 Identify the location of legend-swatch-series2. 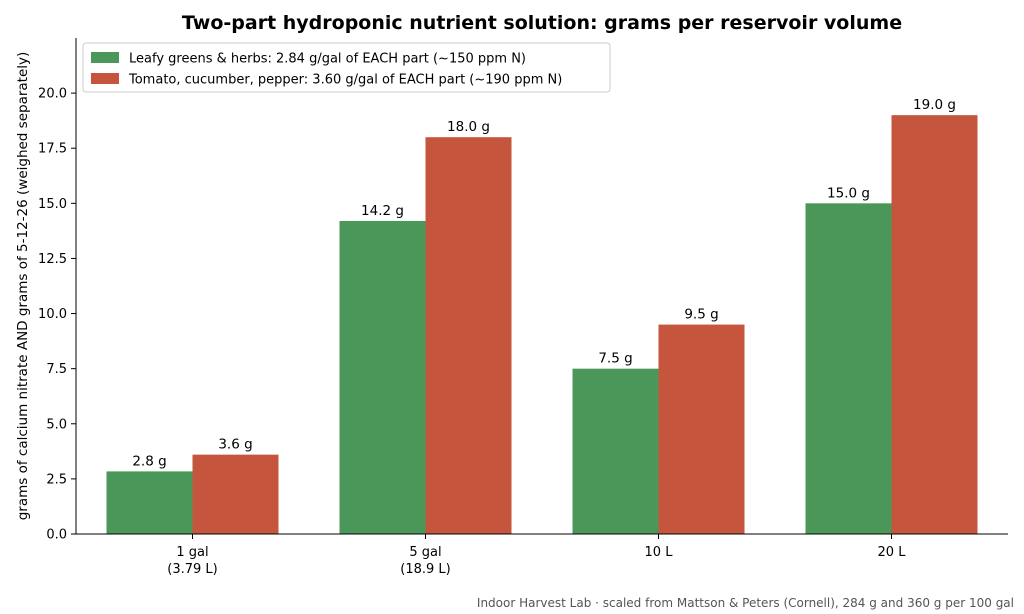
(105, 78).